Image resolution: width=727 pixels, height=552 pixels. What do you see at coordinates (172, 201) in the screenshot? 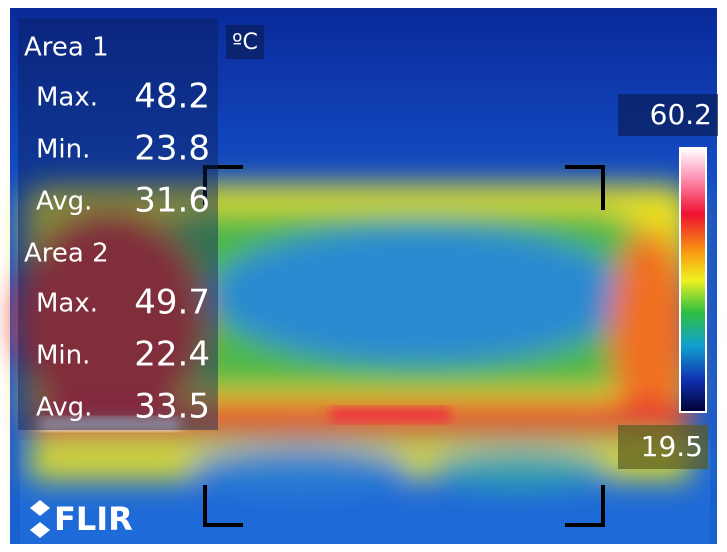
I see `stat-value: 31.6` at bounding box center [172, 201].